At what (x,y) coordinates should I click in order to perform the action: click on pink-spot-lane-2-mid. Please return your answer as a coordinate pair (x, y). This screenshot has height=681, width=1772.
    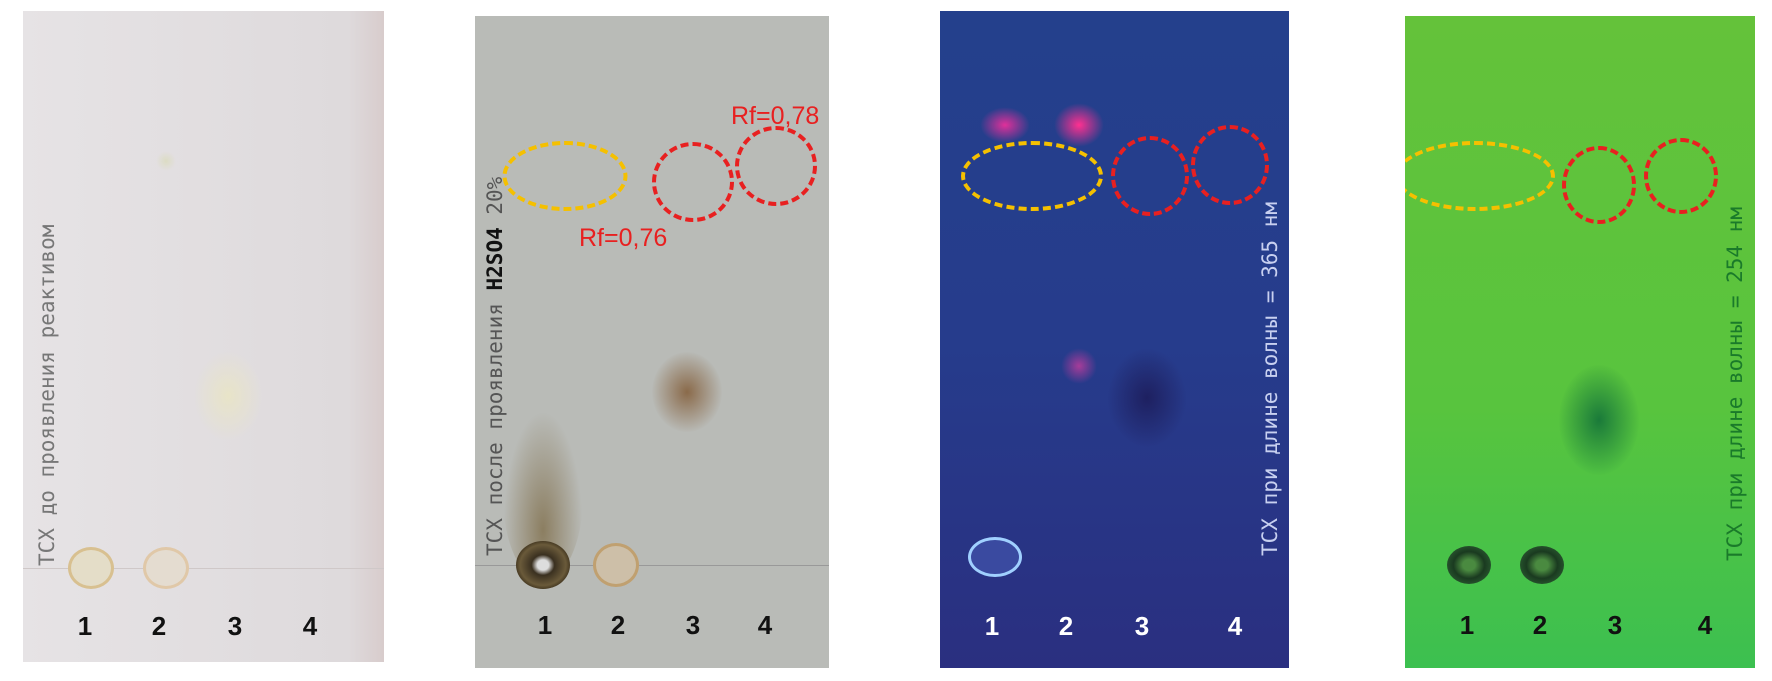
    Looking at the image, I should click on (1079, 366).